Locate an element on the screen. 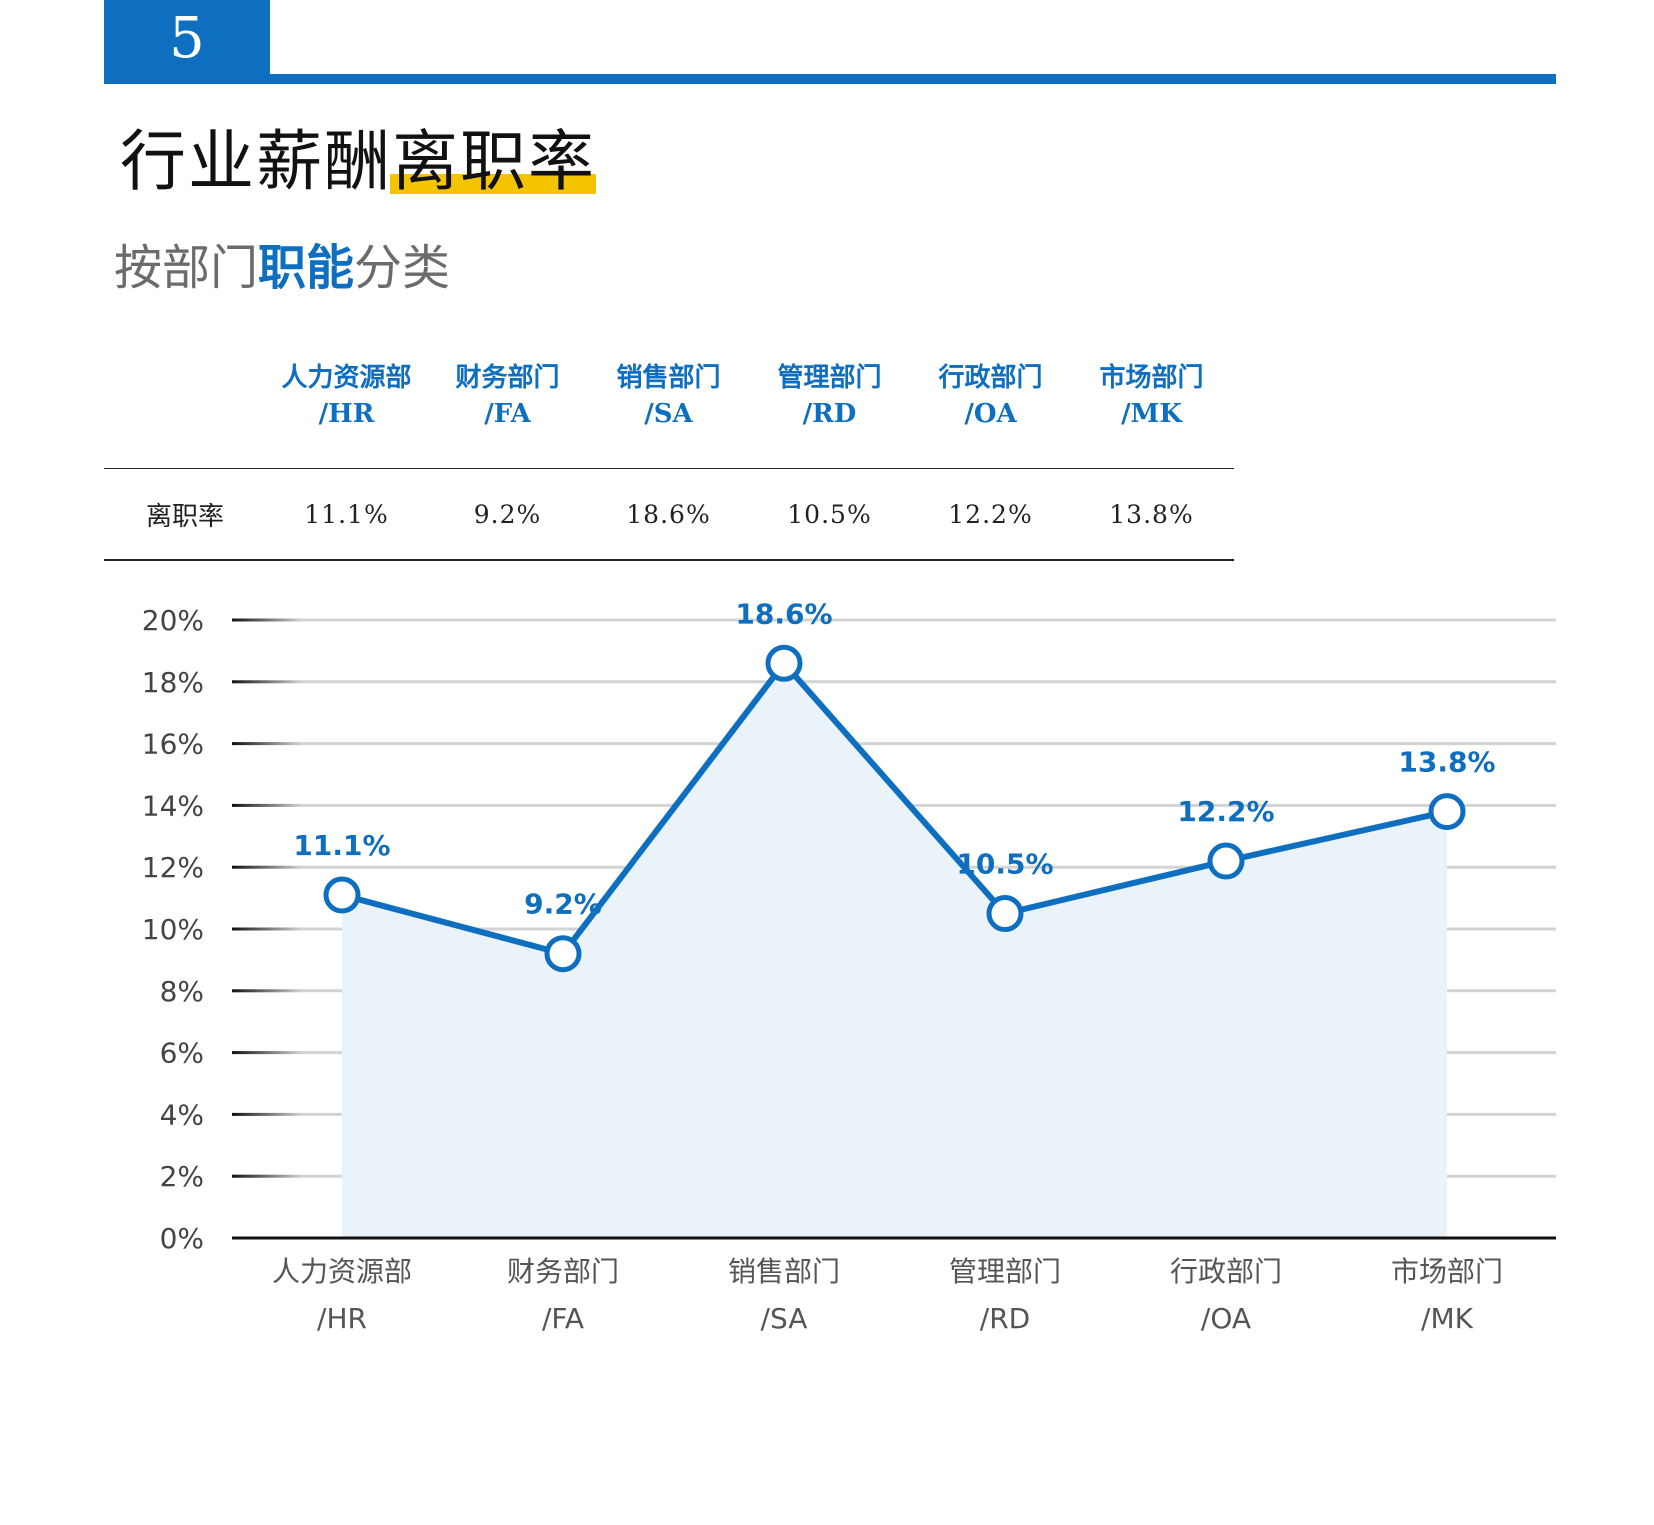 The width and height of the screenshot is (1654, 1525). summary-corner-cell is located at coordinates (185, 414).